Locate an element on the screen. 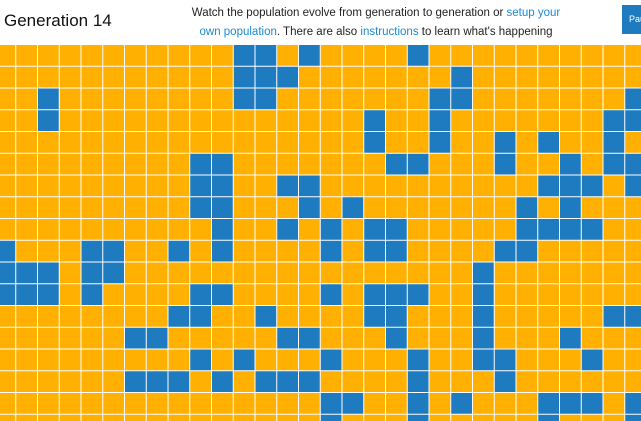 The width and height of the screenshot is (641, 421). setup-link: setup your own population is located at coordinates (380, 22).